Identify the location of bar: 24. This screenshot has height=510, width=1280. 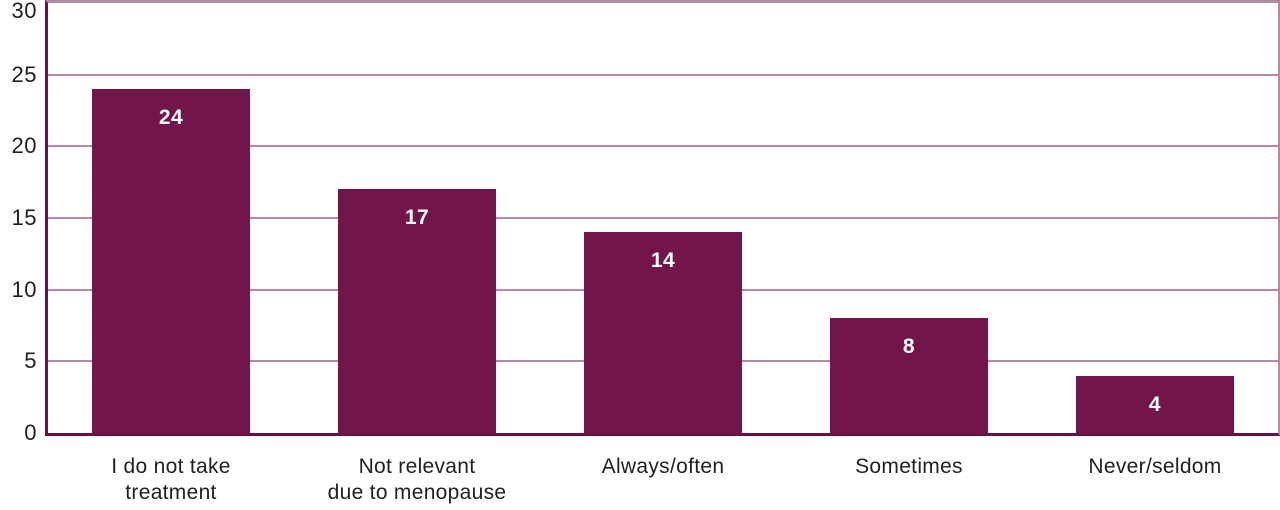
(171, 261).